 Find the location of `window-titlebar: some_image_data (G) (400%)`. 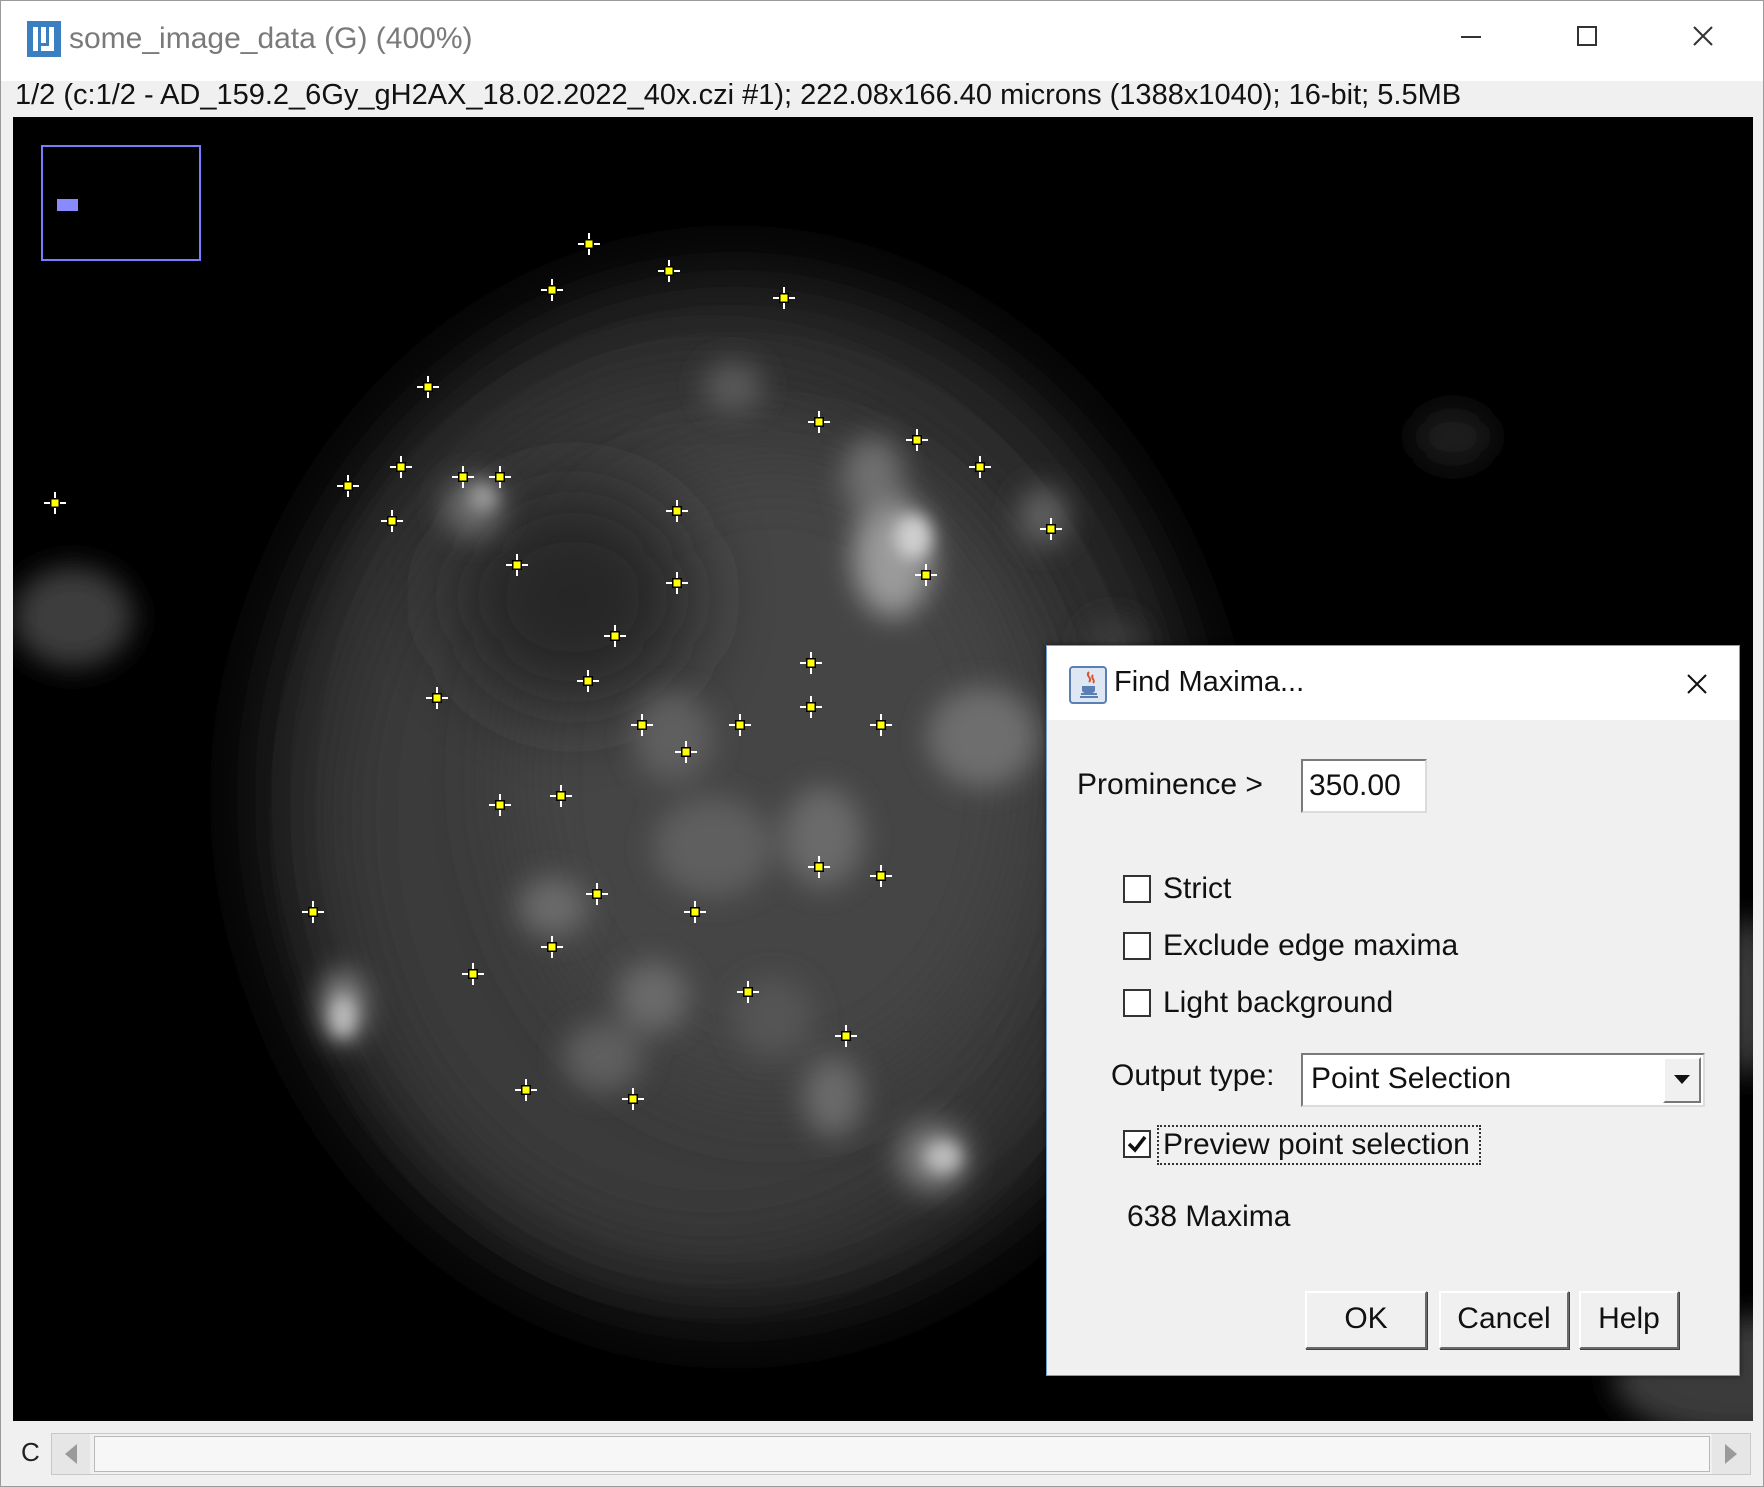

window-titlebar: some_image_data (G) (400%) is located at coordinates (882, 41).